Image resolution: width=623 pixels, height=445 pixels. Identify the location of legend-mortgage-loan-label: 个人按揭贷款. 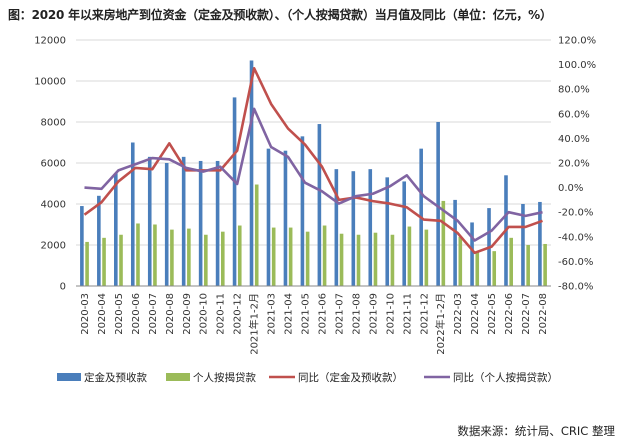
(224, 377).